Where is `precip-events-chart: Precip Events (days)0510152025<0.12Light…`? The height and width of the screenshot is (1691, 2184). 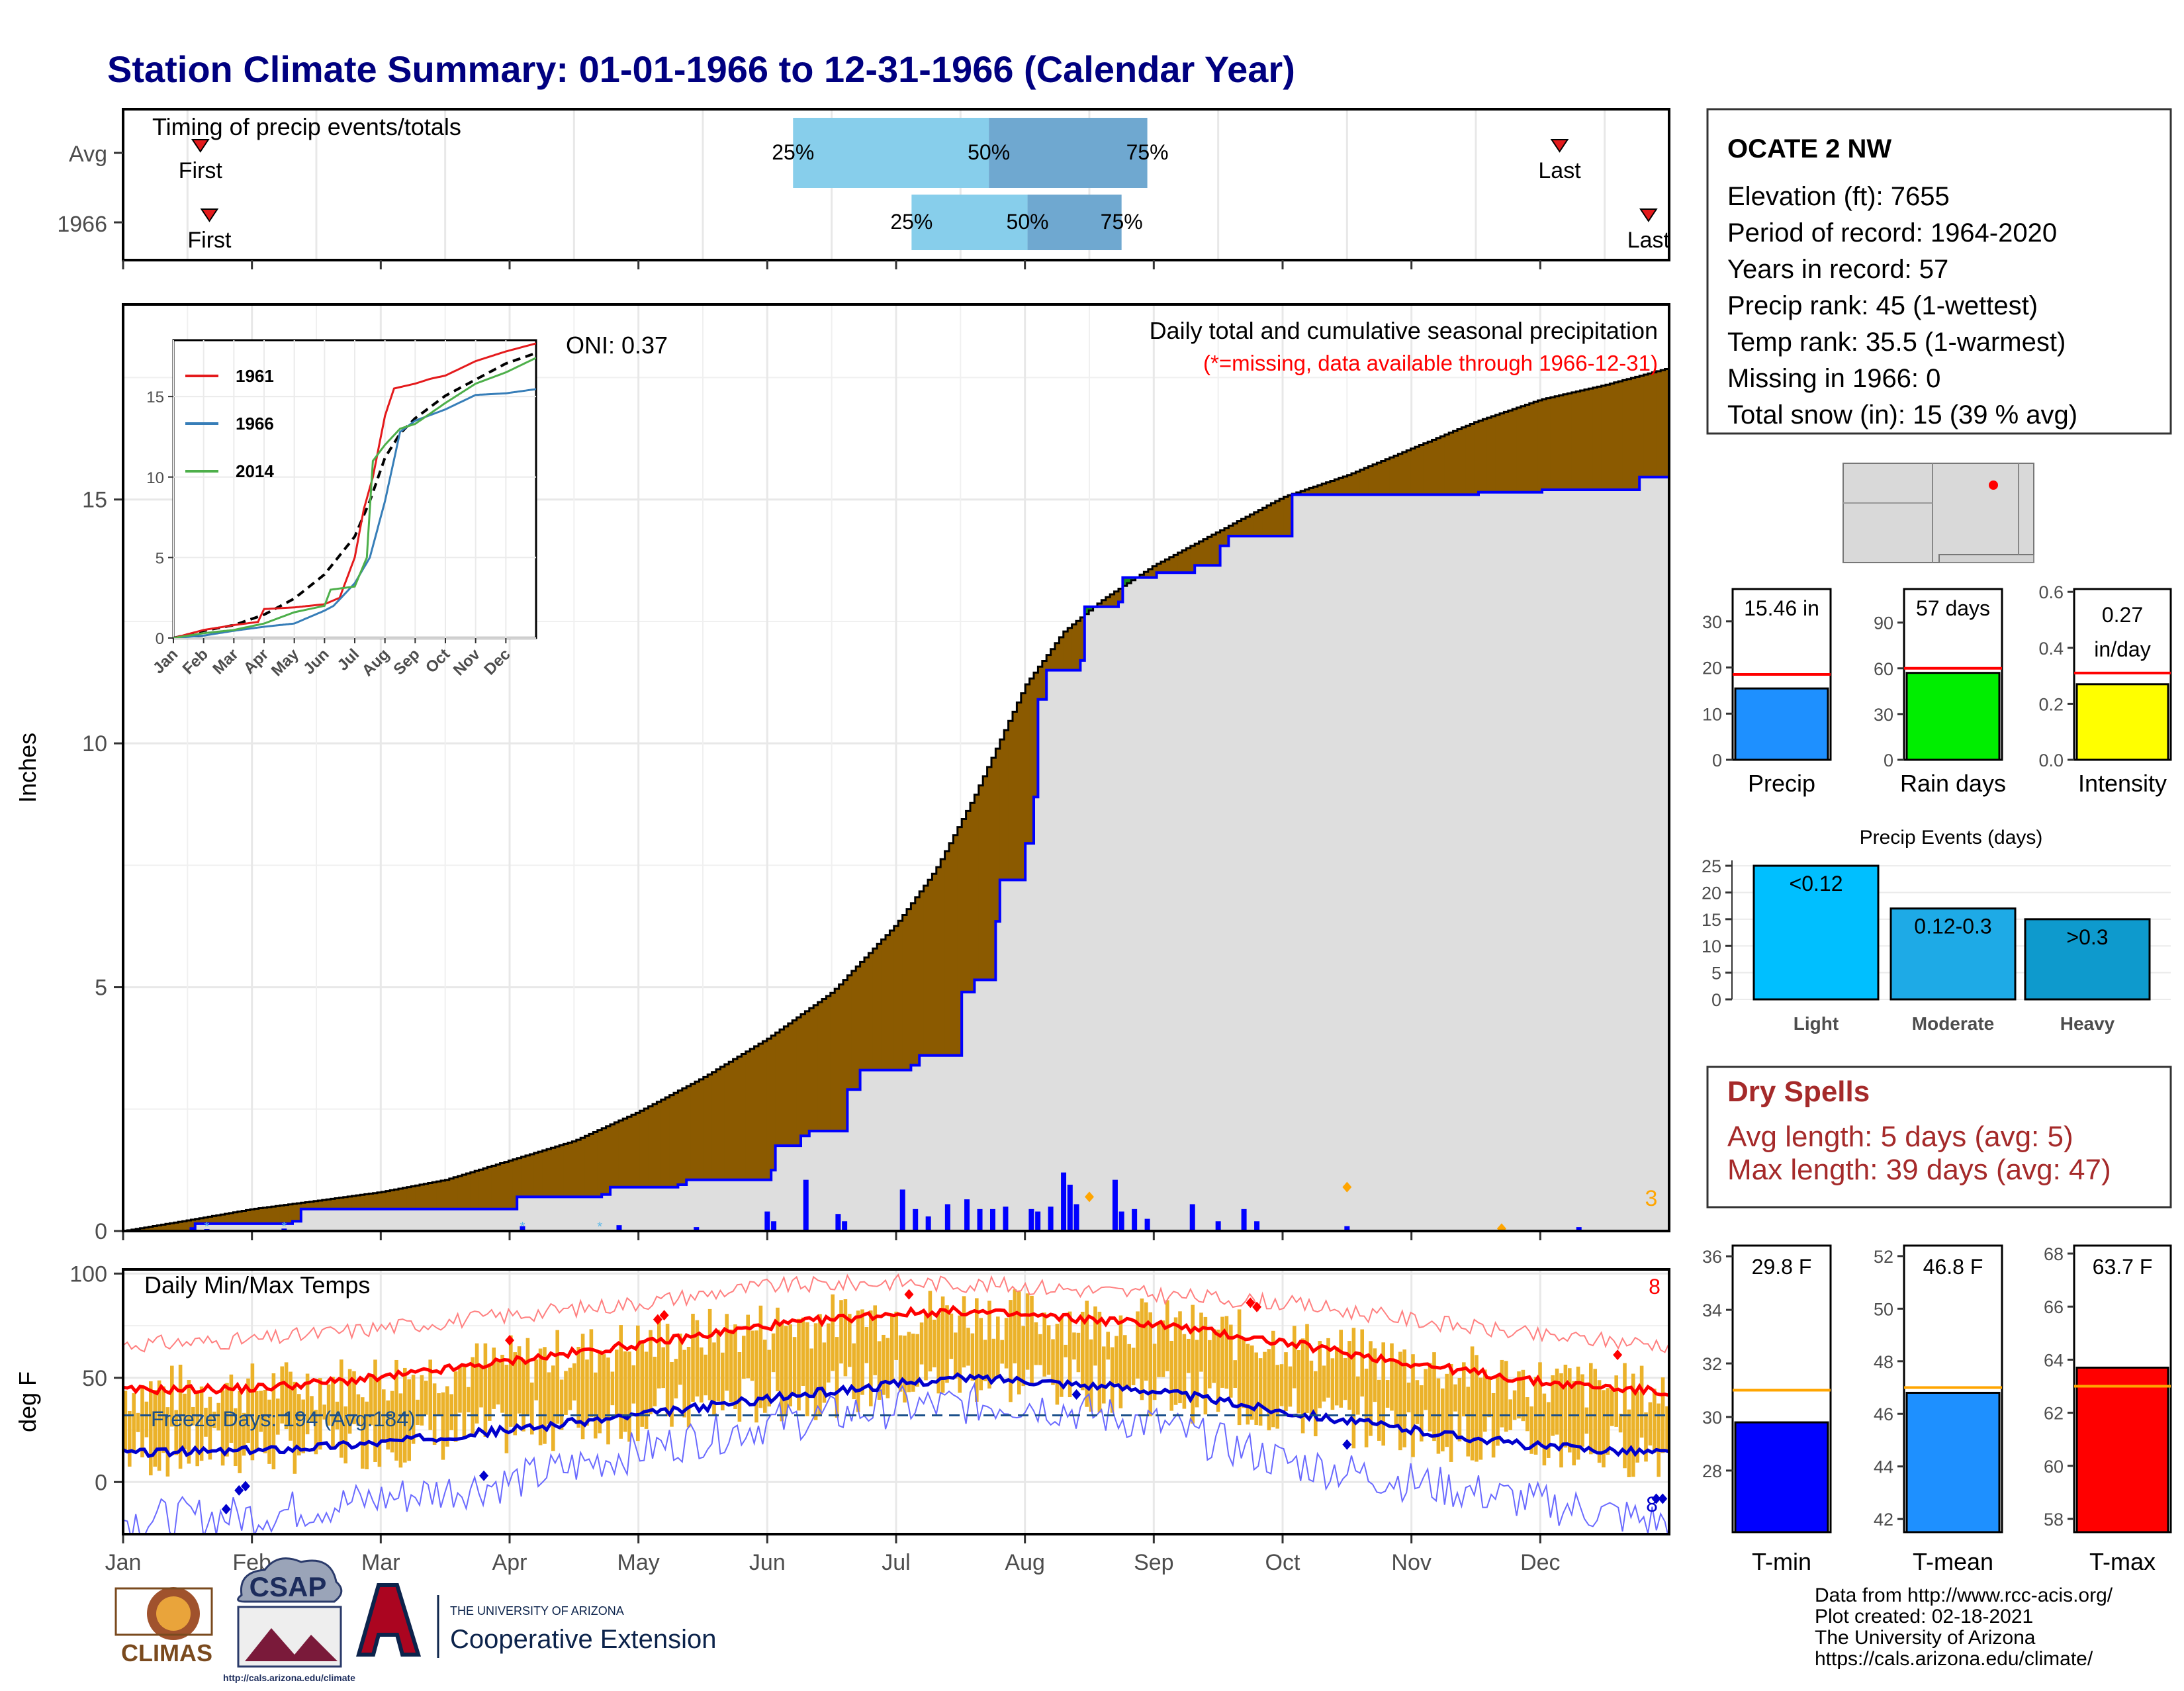 precip-events-chart: Precip Events (days)0510152025<0.12Light… is located at coordinates (1937, 930).